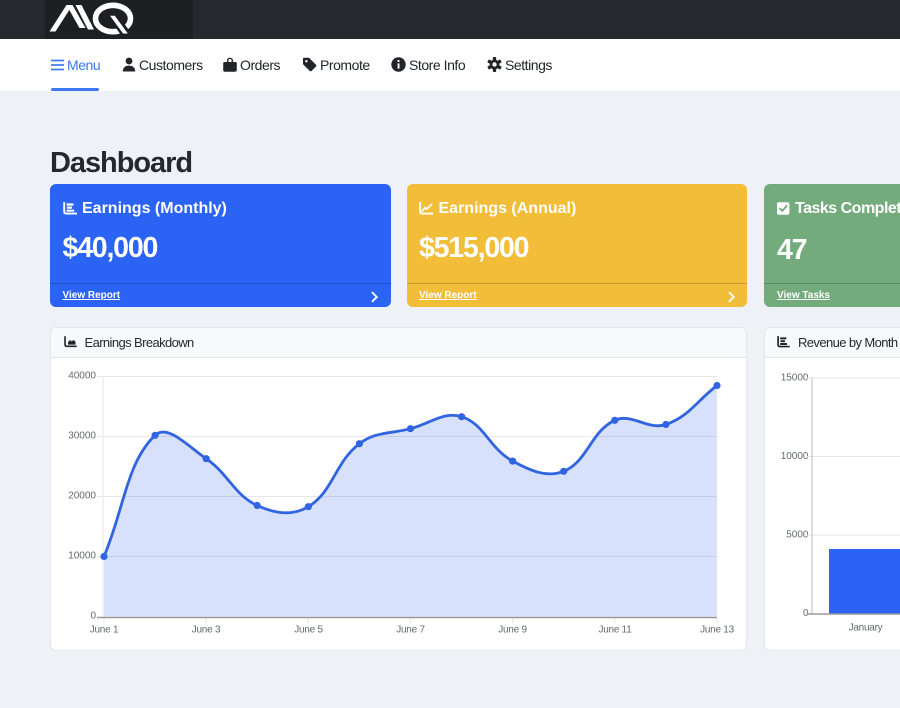 The height and width of the screenshot is (708, 900). I want to click on svg-text: June 3, so click(206, 629).